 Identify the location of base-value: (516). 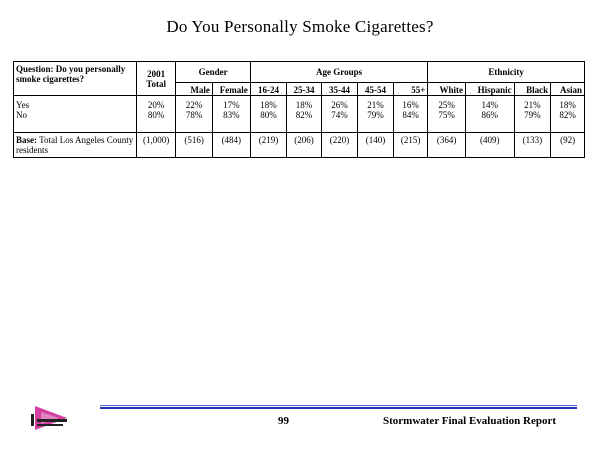
(194, 145).